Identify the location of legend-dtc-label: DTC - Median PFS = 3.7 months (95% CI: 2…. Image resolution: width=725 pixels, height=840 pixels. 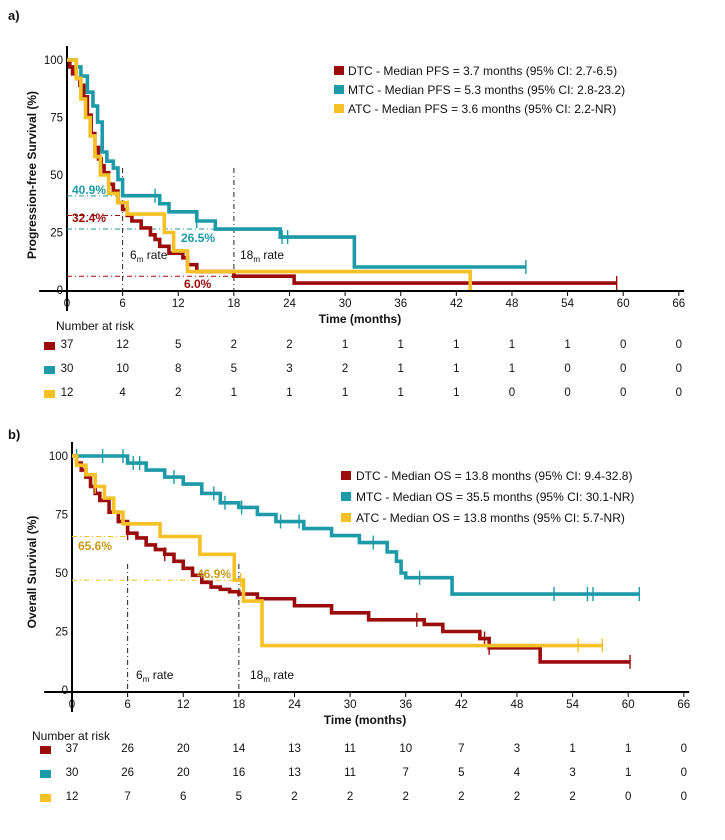
(482, 71).